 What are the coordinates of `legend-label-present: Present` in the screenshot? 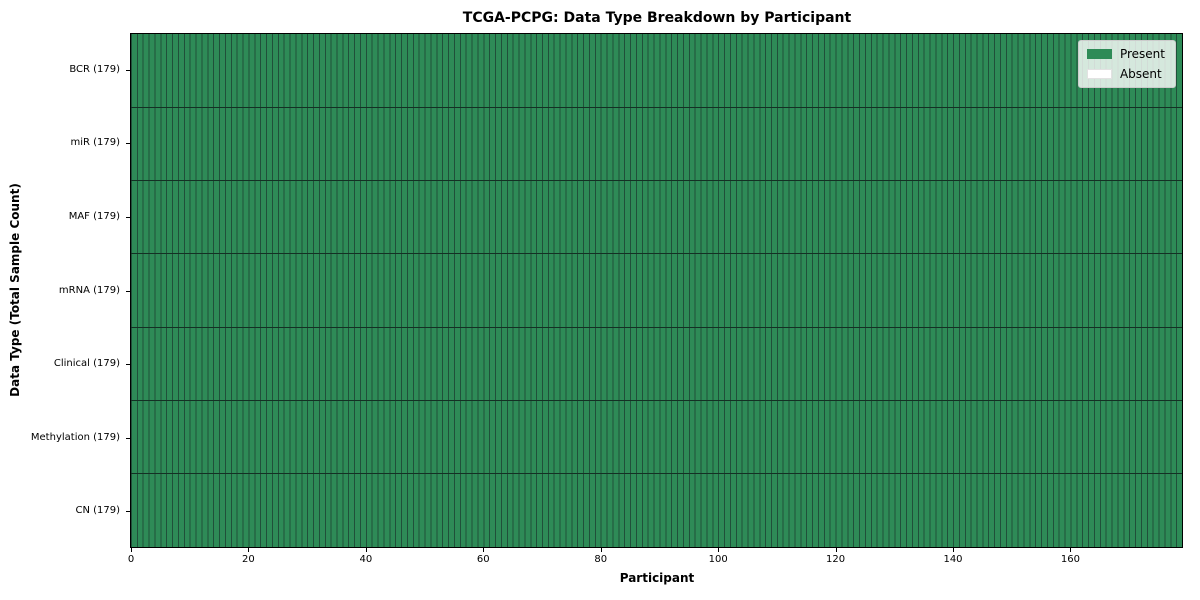 It's located at (1142, 54).